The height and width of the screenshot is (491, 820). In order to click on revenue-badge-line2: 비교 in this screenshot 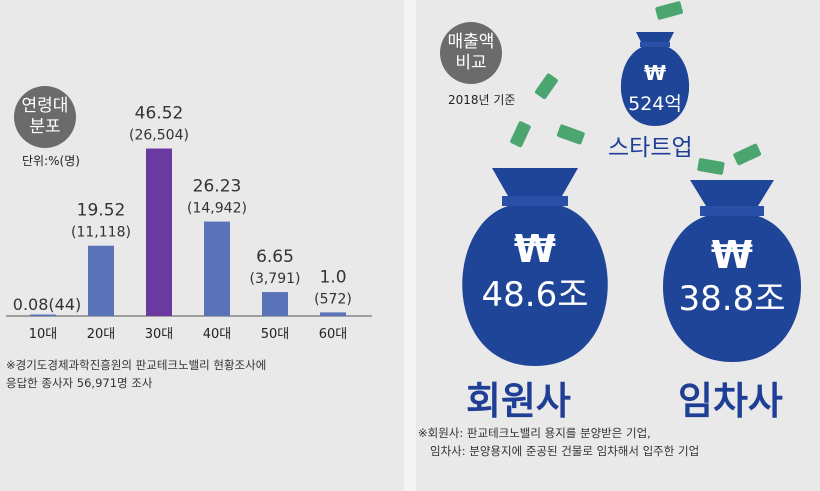, I will do `click(471, 63)`.